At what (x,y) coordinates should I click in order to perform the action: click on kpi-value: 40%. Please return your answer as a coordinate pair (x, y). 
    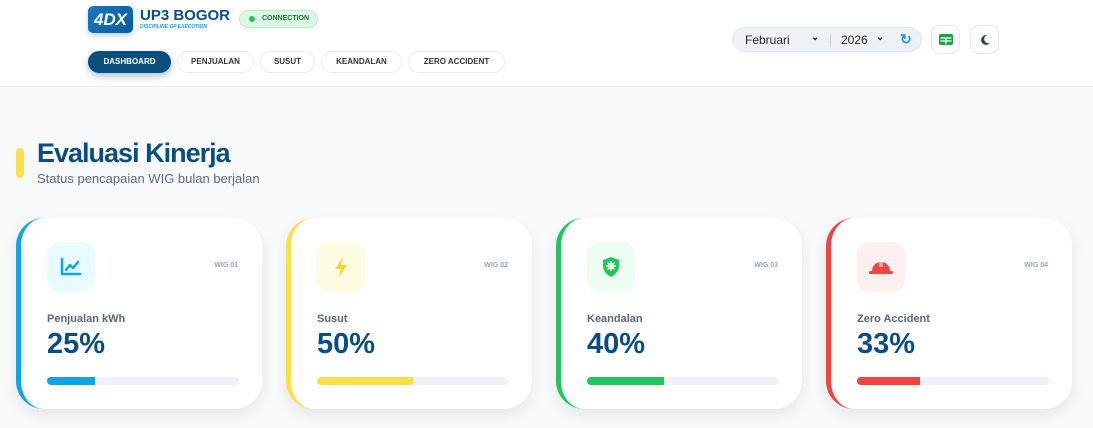
    Looking at the image, I should click on (616, 344).